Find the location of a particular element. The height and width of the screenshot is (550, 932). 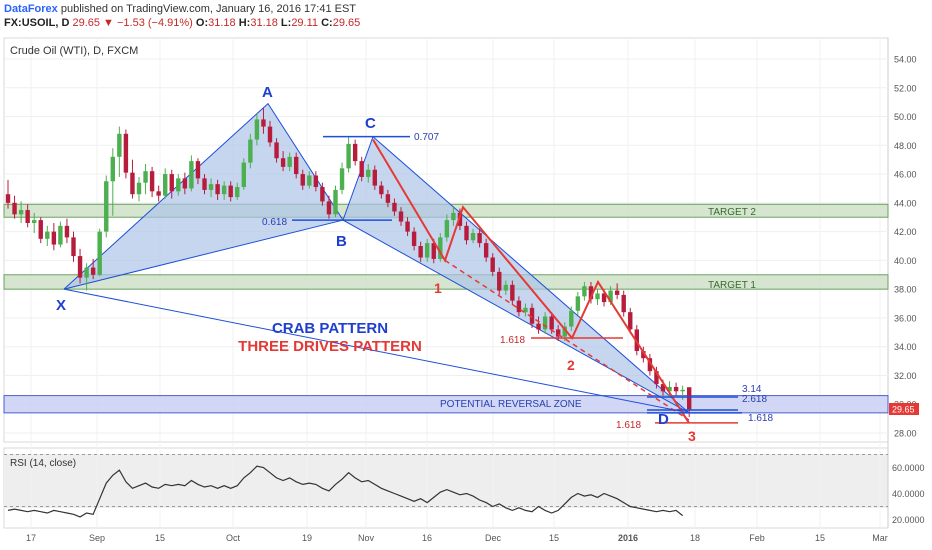

drive-3-label: 3 is located at coordinates (692, 436).